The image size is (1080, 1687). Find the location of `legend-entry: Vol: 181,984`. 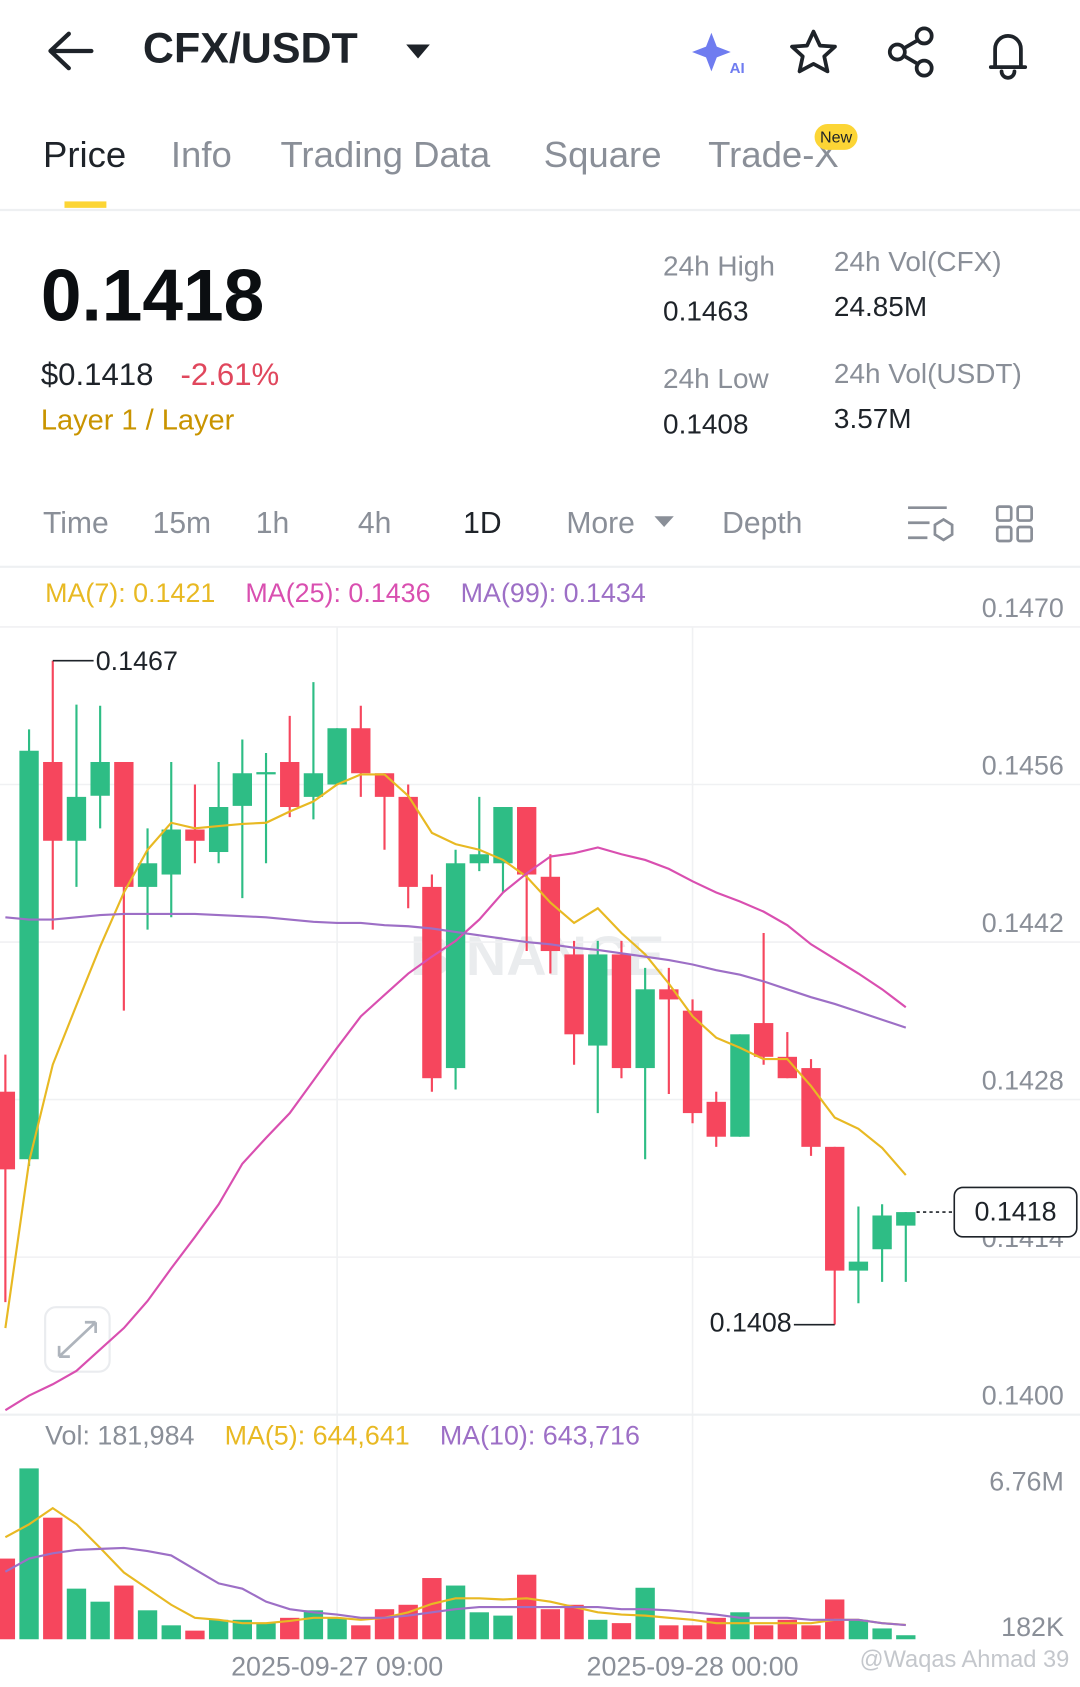

legend-entry: Vol: 181,984 is located at coordinates (119, 1435).